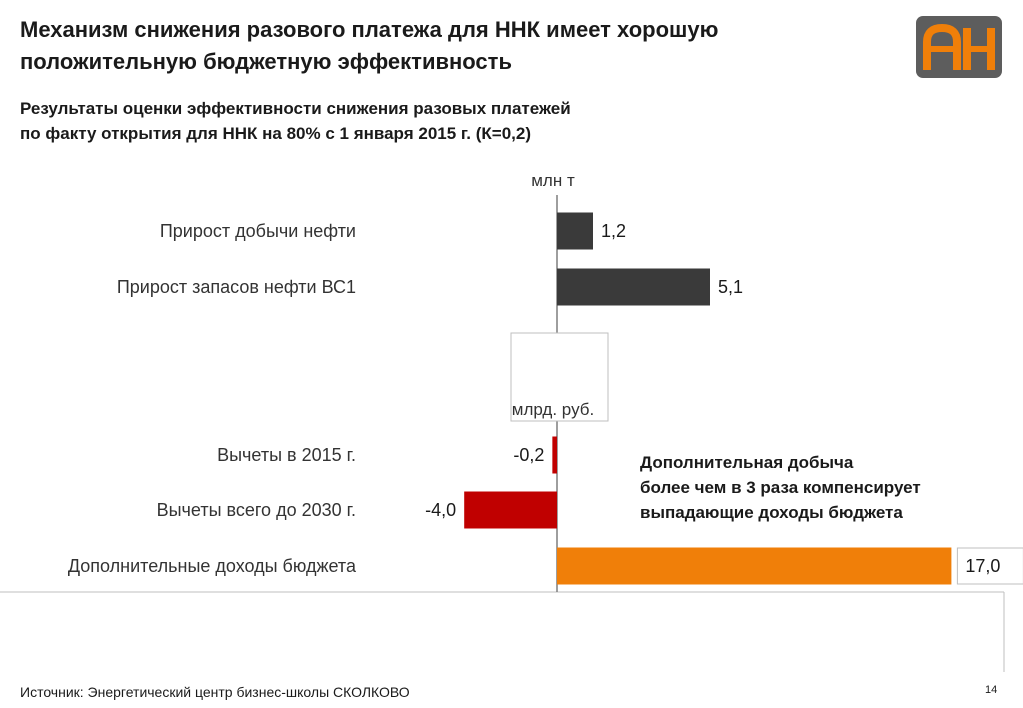  I want to click on value-label-3: -4,0, so click(440, 510).